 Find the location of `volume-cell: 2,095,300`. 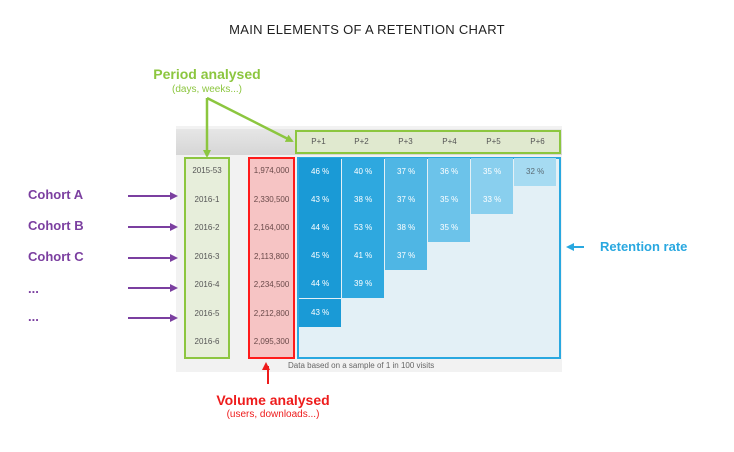

volume-cell: 2,095,300 is located at coordinates (271, 341).